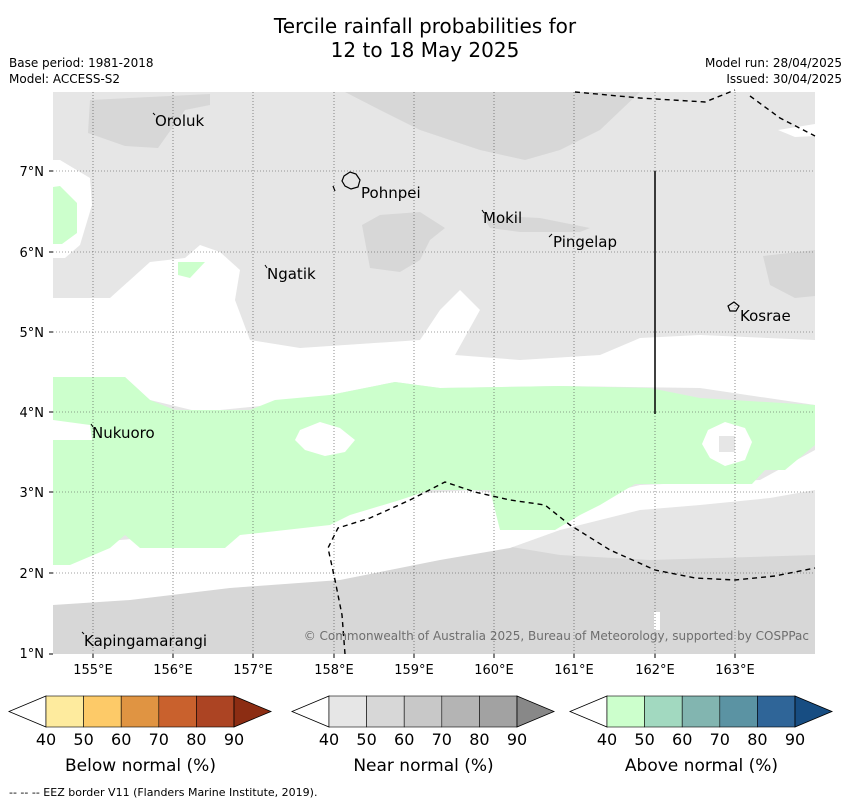 This screenshot has width=850, height=804. Describe the element at coordinates (414, 670) in the screenshot. I see `lon-tick-label: 159°E` at that location.